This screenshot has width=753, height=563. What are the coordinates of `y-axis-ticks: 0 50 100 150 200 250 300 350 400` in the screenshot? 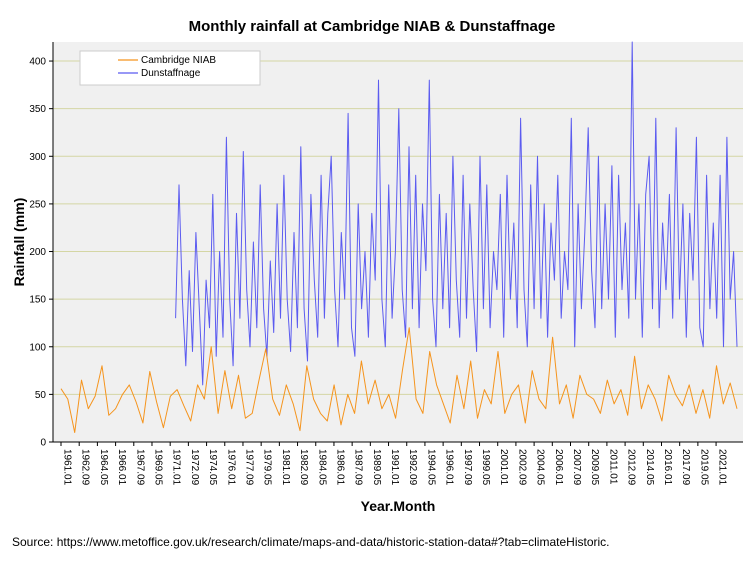 It's located at (41, 253).